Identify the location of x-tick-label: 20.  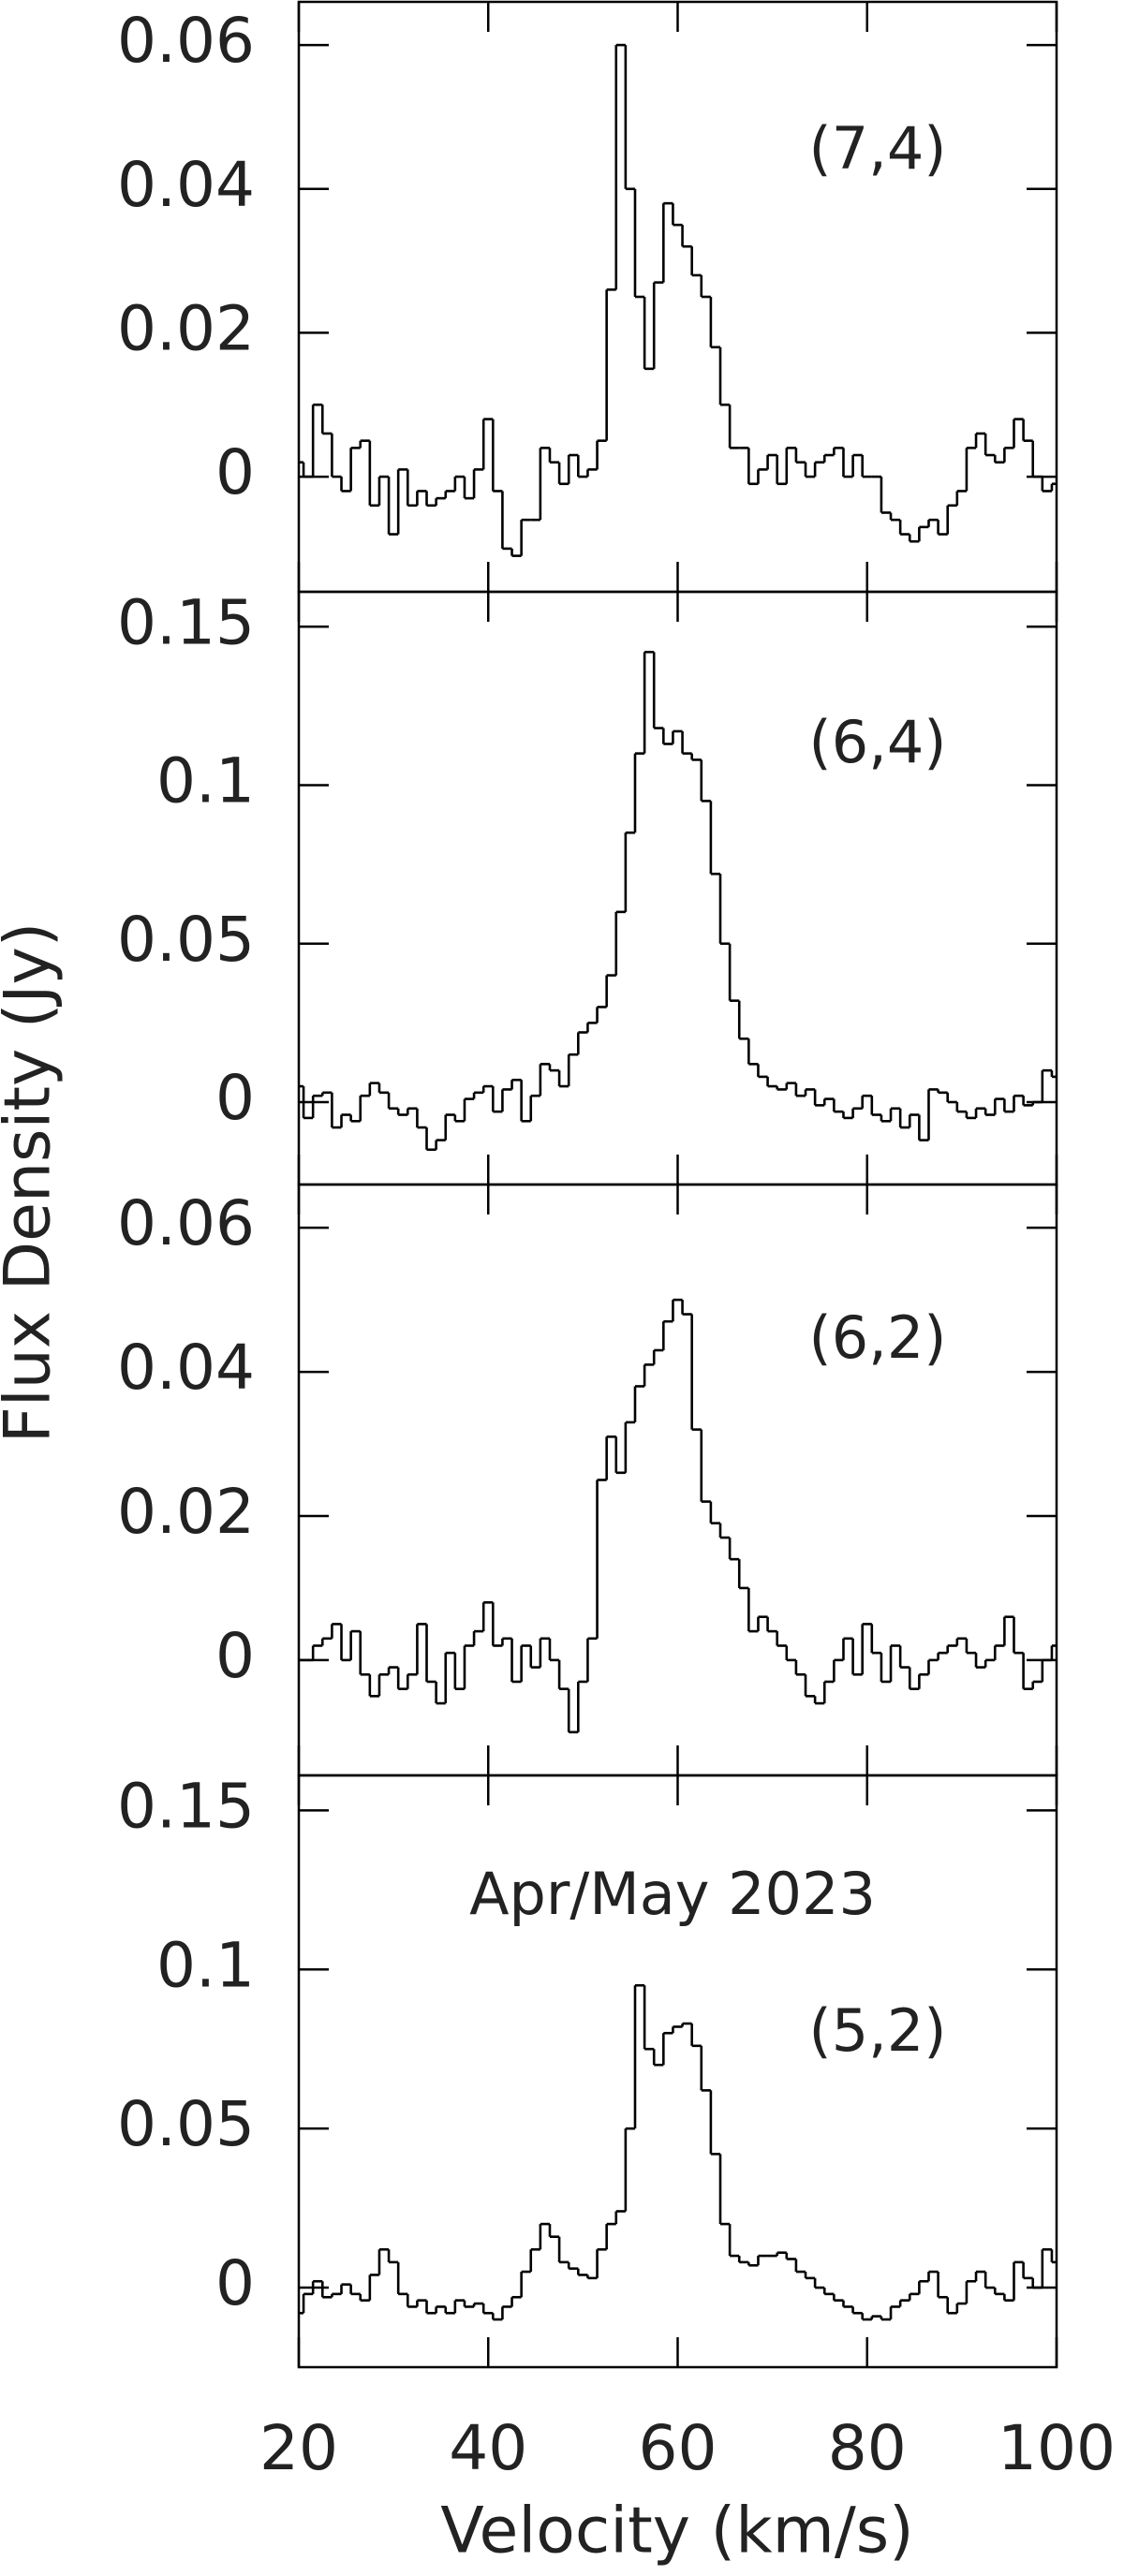
(298, 2448).